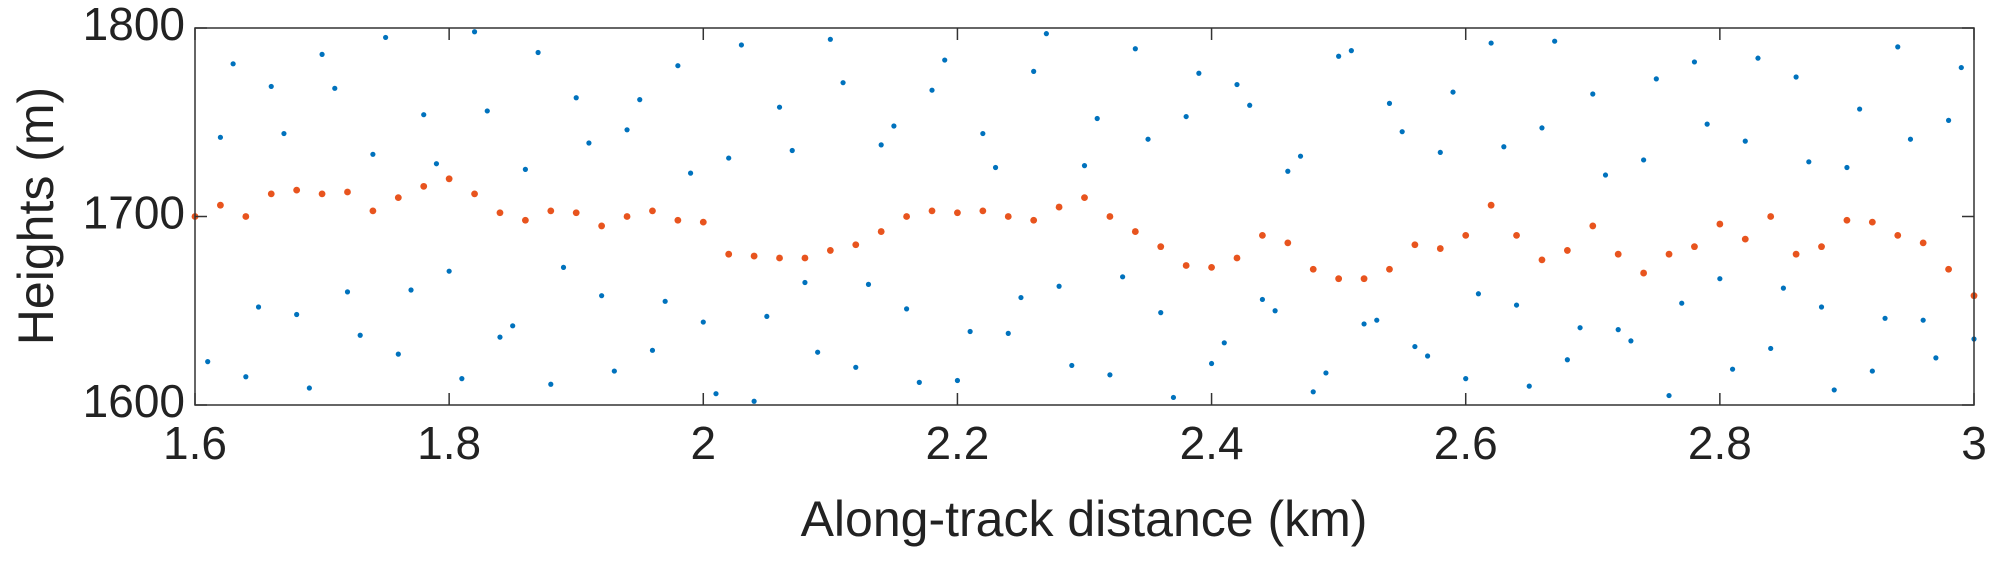 Image resolution: width=1991 pixels, height=573 pixels. Describe the element at coordinates (957, 443) in the screenshot. I see `x-tick-label: 2.2` at that location.